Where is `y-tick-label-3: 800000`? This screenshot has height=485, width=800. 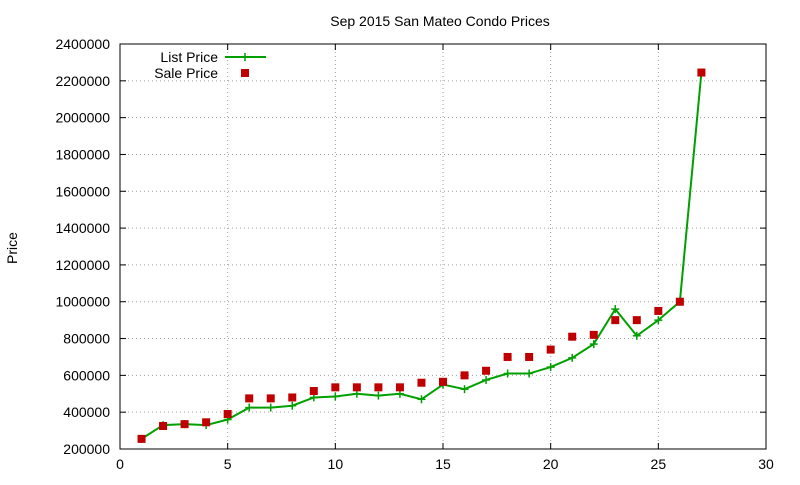
y-tick-label-3: 800000 is located at coordinates (86, 339).